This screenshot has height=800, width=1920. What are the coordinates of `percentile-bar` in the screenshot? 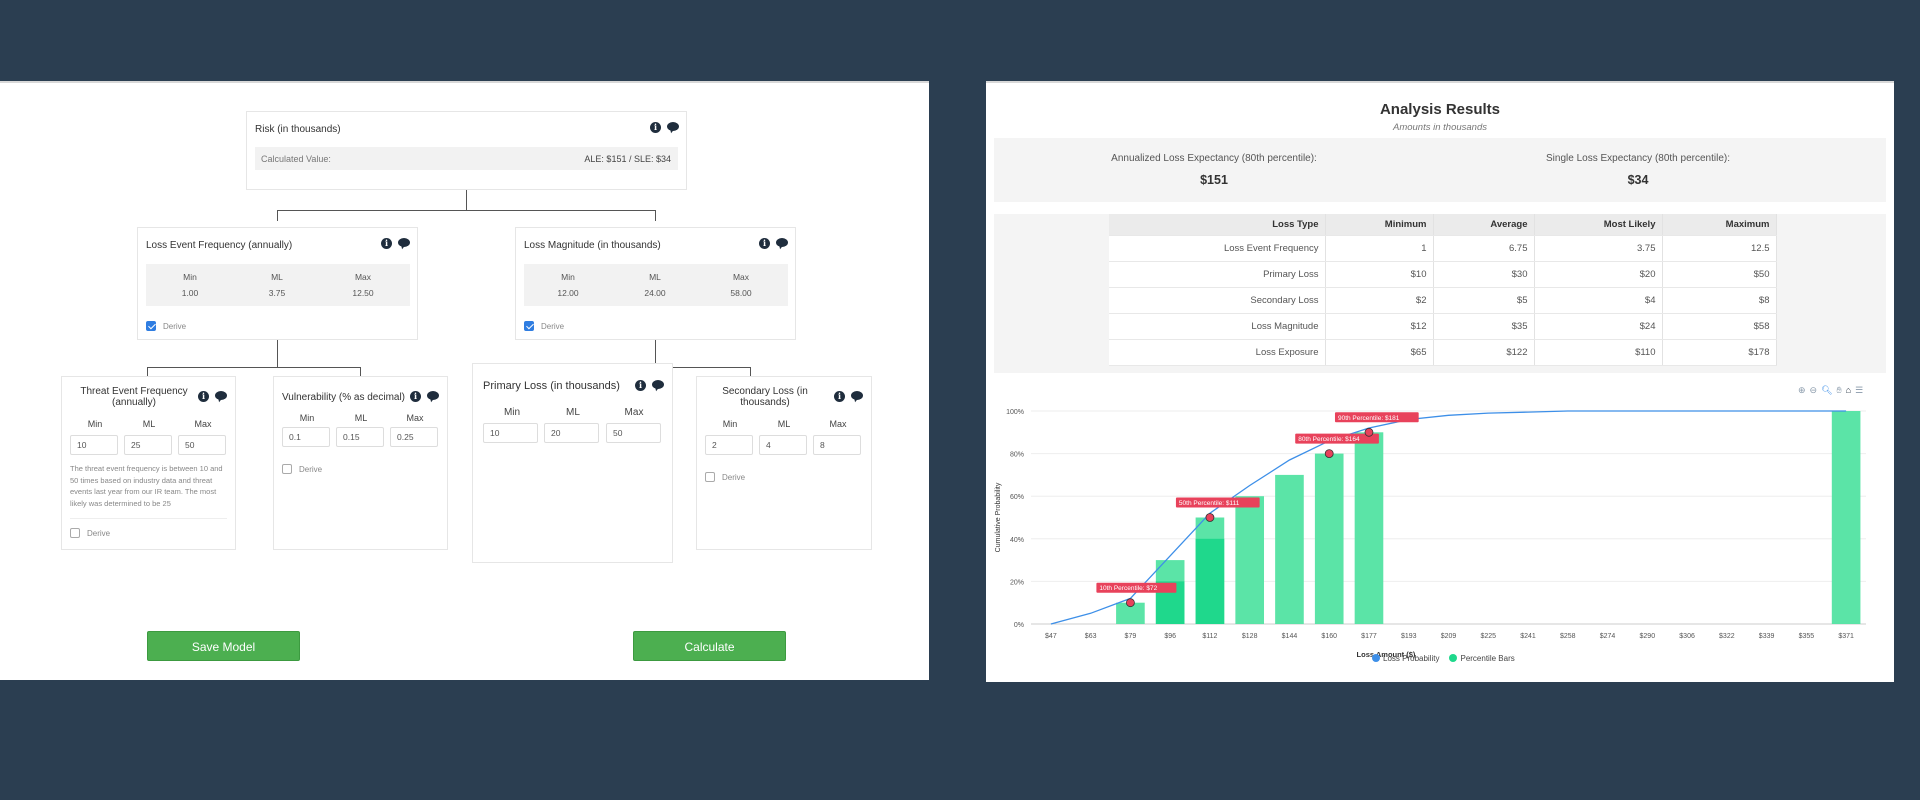 It's located at (1846, 517).